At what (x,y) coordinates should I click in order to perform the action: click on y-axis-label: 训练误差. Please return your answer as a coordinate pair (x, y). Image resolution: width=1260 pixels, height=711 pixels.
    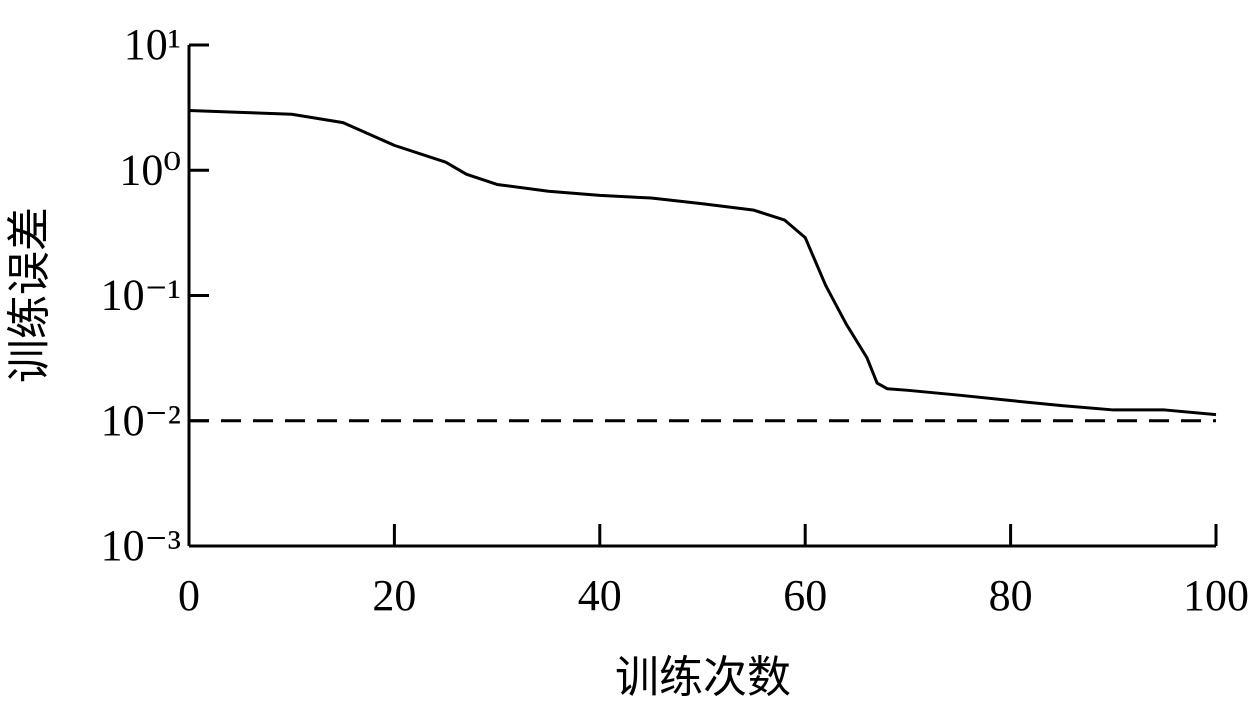
    Looking at the image, I should click on (29, 295).